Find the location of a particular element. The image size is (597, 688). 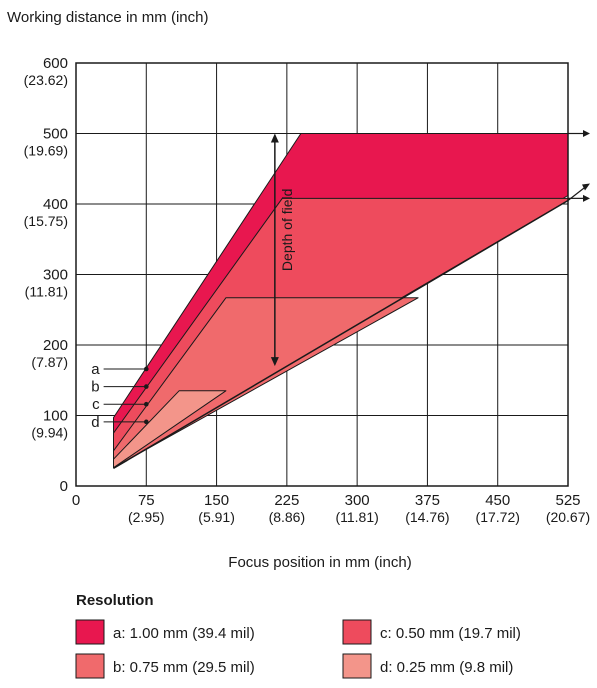

legend-label-a: a: 1.00 mm (39.4 mil) is located at coordinates (184, 633).